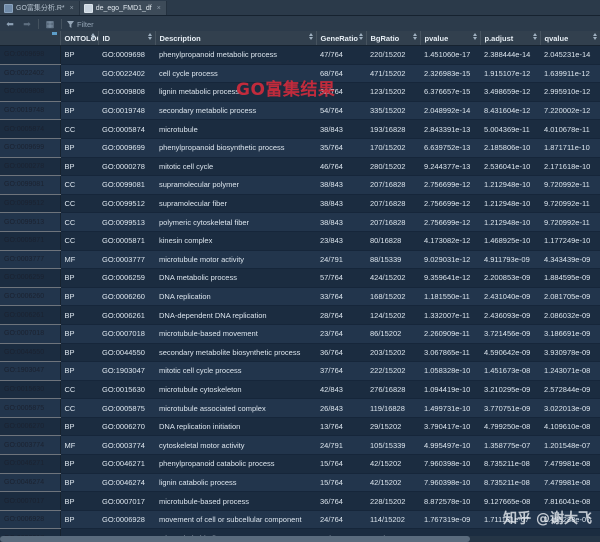  I want to click on column-header-p-adjust: p.adjust, so click(510, 38).